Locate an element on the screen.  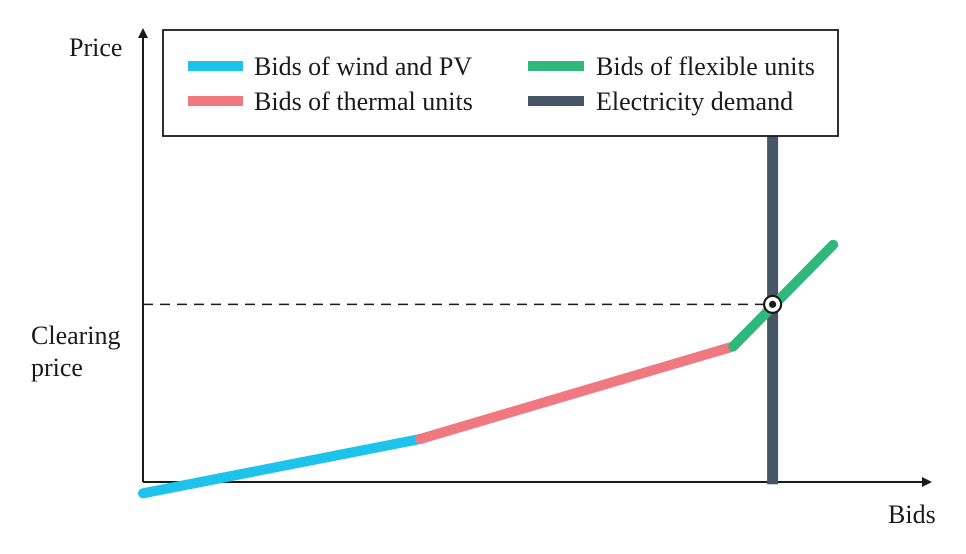
clearing-price-label-line2: price is located at coordinates (57, 367).